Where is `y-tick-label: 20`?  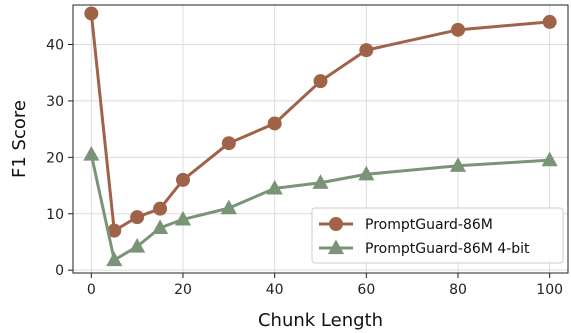 y-tick-label: 20 is located at coordinates (55, 158).